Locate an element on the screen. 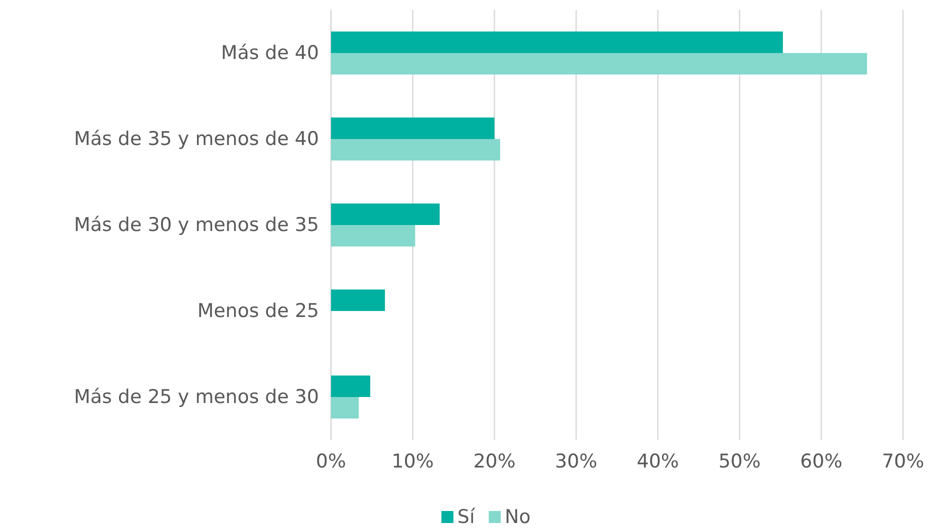  x-tick-label: 60% is located at coordinates (821, 461).